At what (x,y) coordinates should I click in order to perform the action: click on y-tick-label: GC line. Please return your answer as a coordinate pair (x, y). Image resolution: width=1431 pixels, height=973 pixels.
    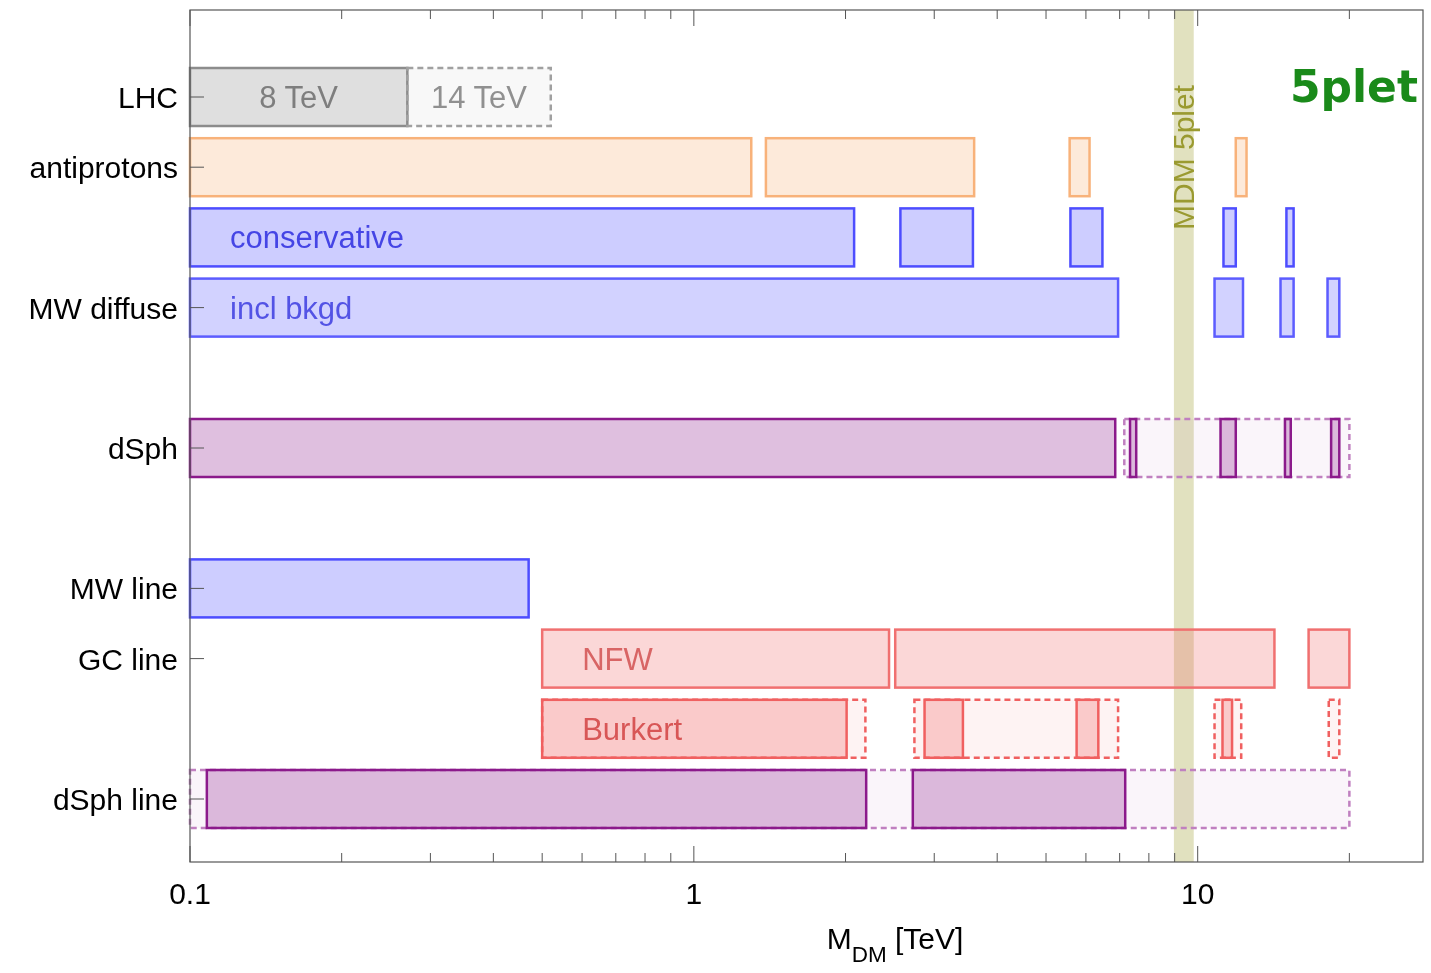
    Looking at the image, I should click on (127, 659).